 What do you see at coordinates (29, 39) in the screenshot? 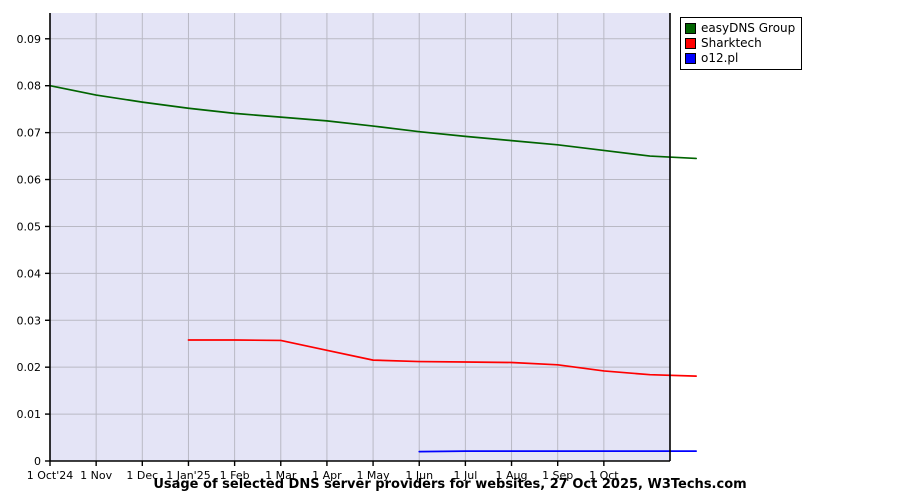
I see `svg-text: 0.09` at bounding box center [29, 39].